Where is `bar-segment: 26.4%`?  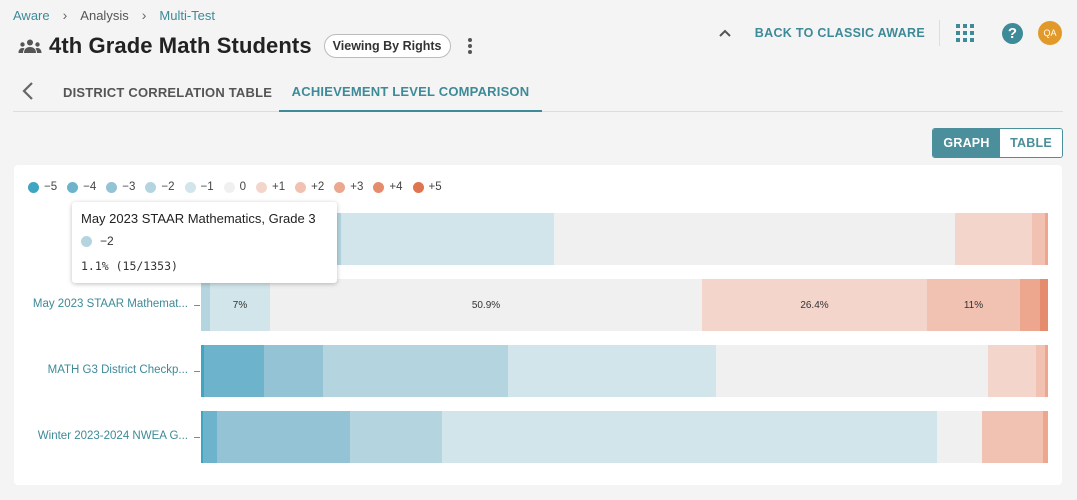
bar-segment: 26.4% is located at coordinates (814, 305).